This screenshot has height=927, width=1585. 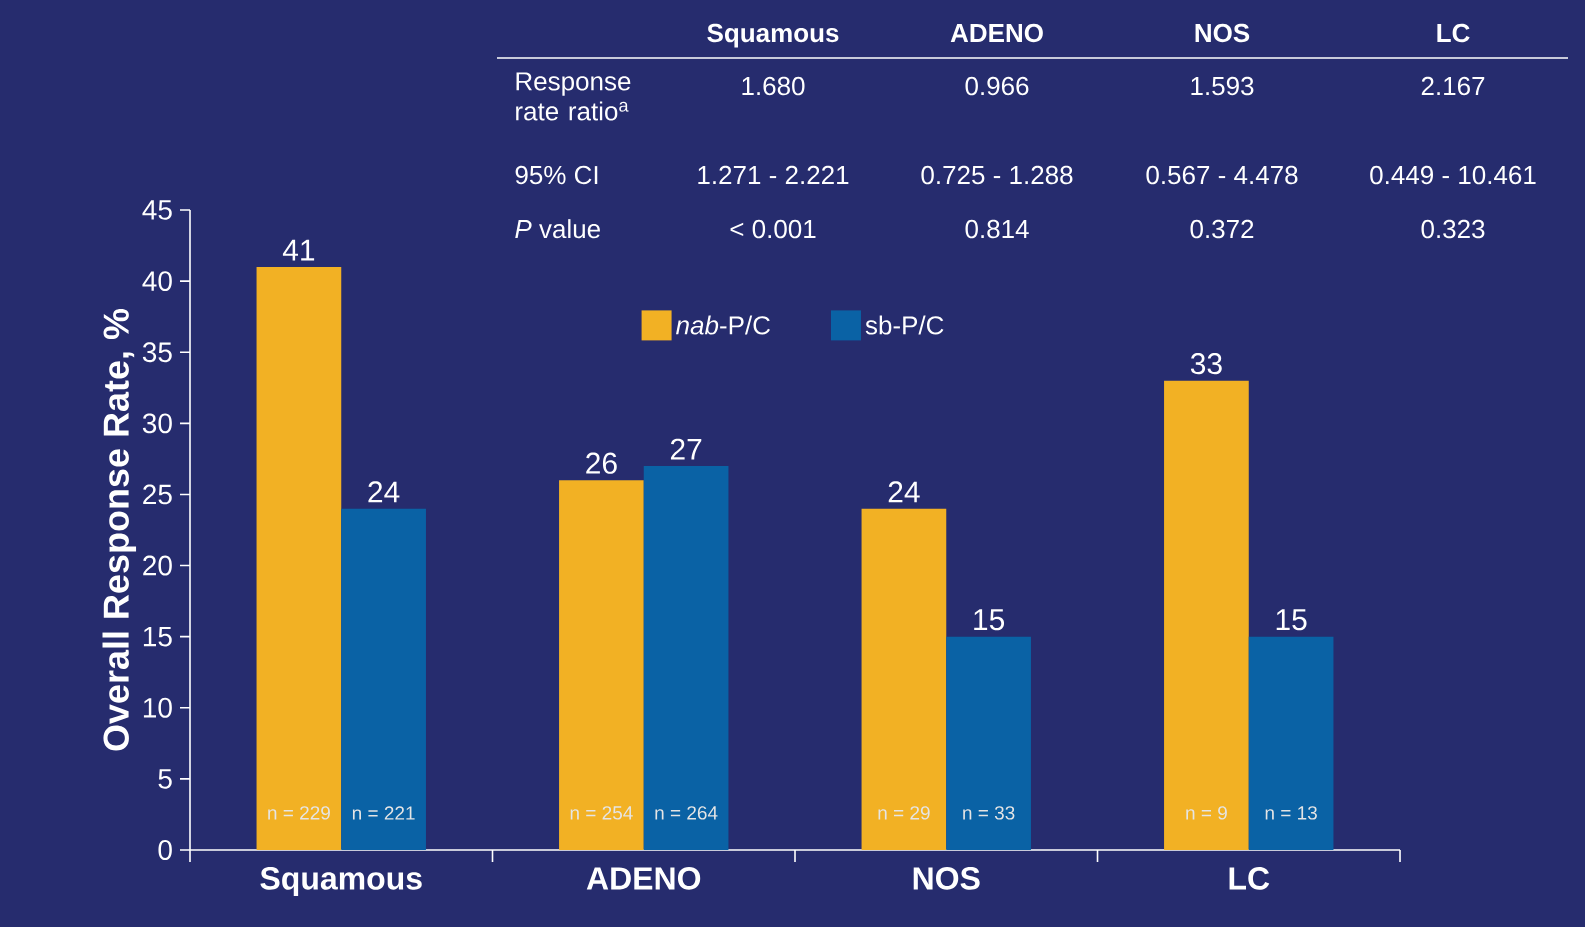 I want to click on annotation: n = 229, so click(x=299, y=813).